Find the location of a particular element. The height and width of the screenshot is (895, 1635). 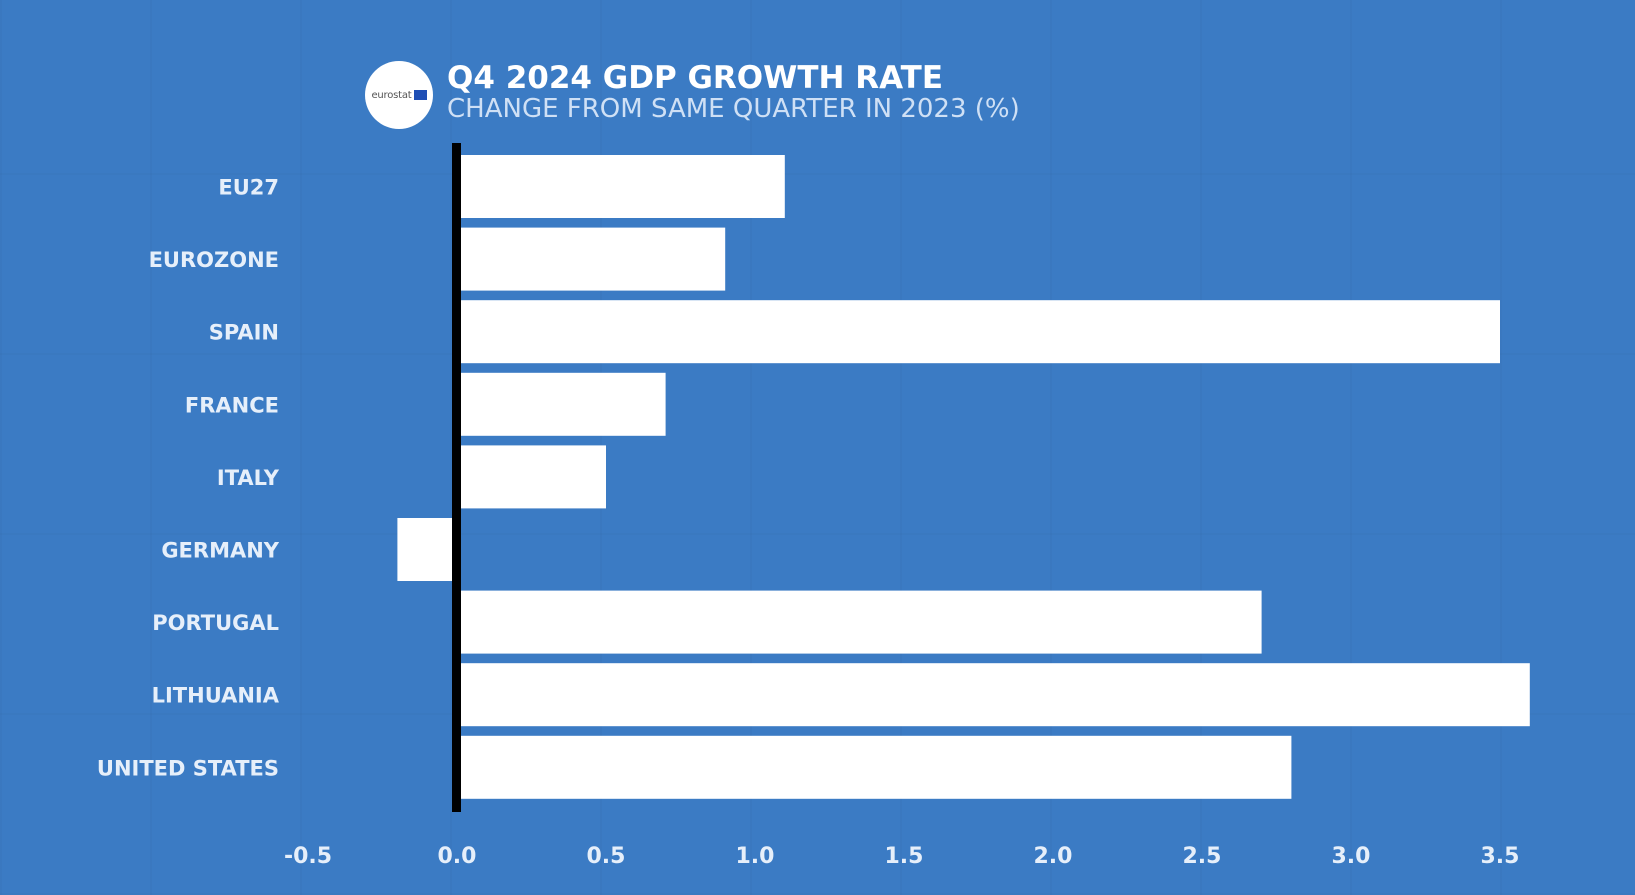

category-label: EUROZONE is located at coordinates (214, 260).